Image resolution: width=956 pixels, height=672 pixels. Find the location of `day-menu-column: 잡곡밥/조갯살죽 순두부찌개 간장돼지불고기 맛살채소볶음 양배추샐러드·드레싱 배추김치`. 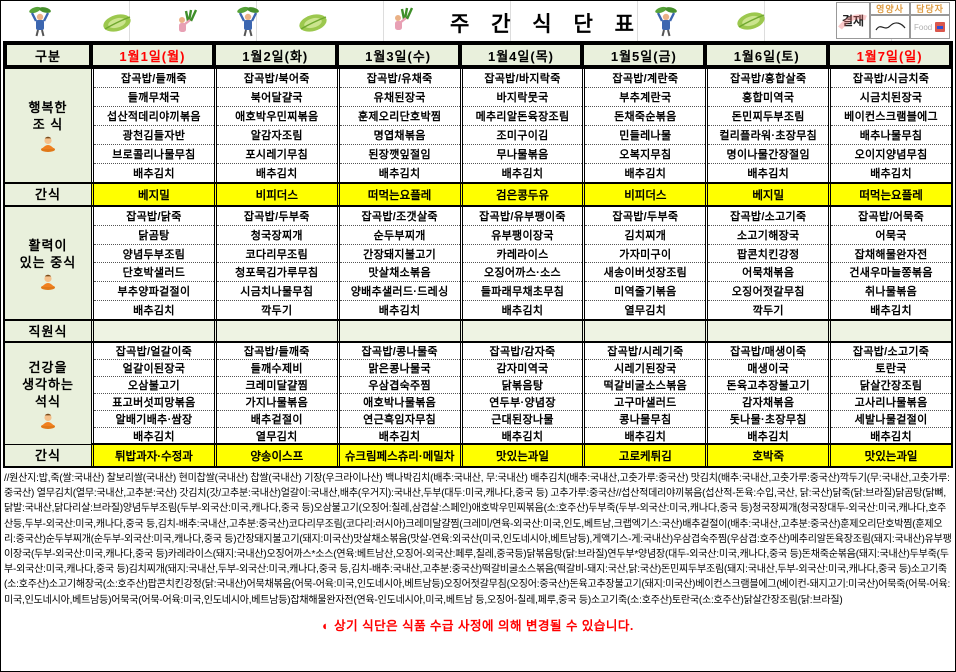

day-menu-column: 잡곡밥/조갯살죽 순두부찌개 간장돼지불고기 맛살채소볶음 양배추샐러드·드레싱 배추김치 is located at coordinates (398, 263).